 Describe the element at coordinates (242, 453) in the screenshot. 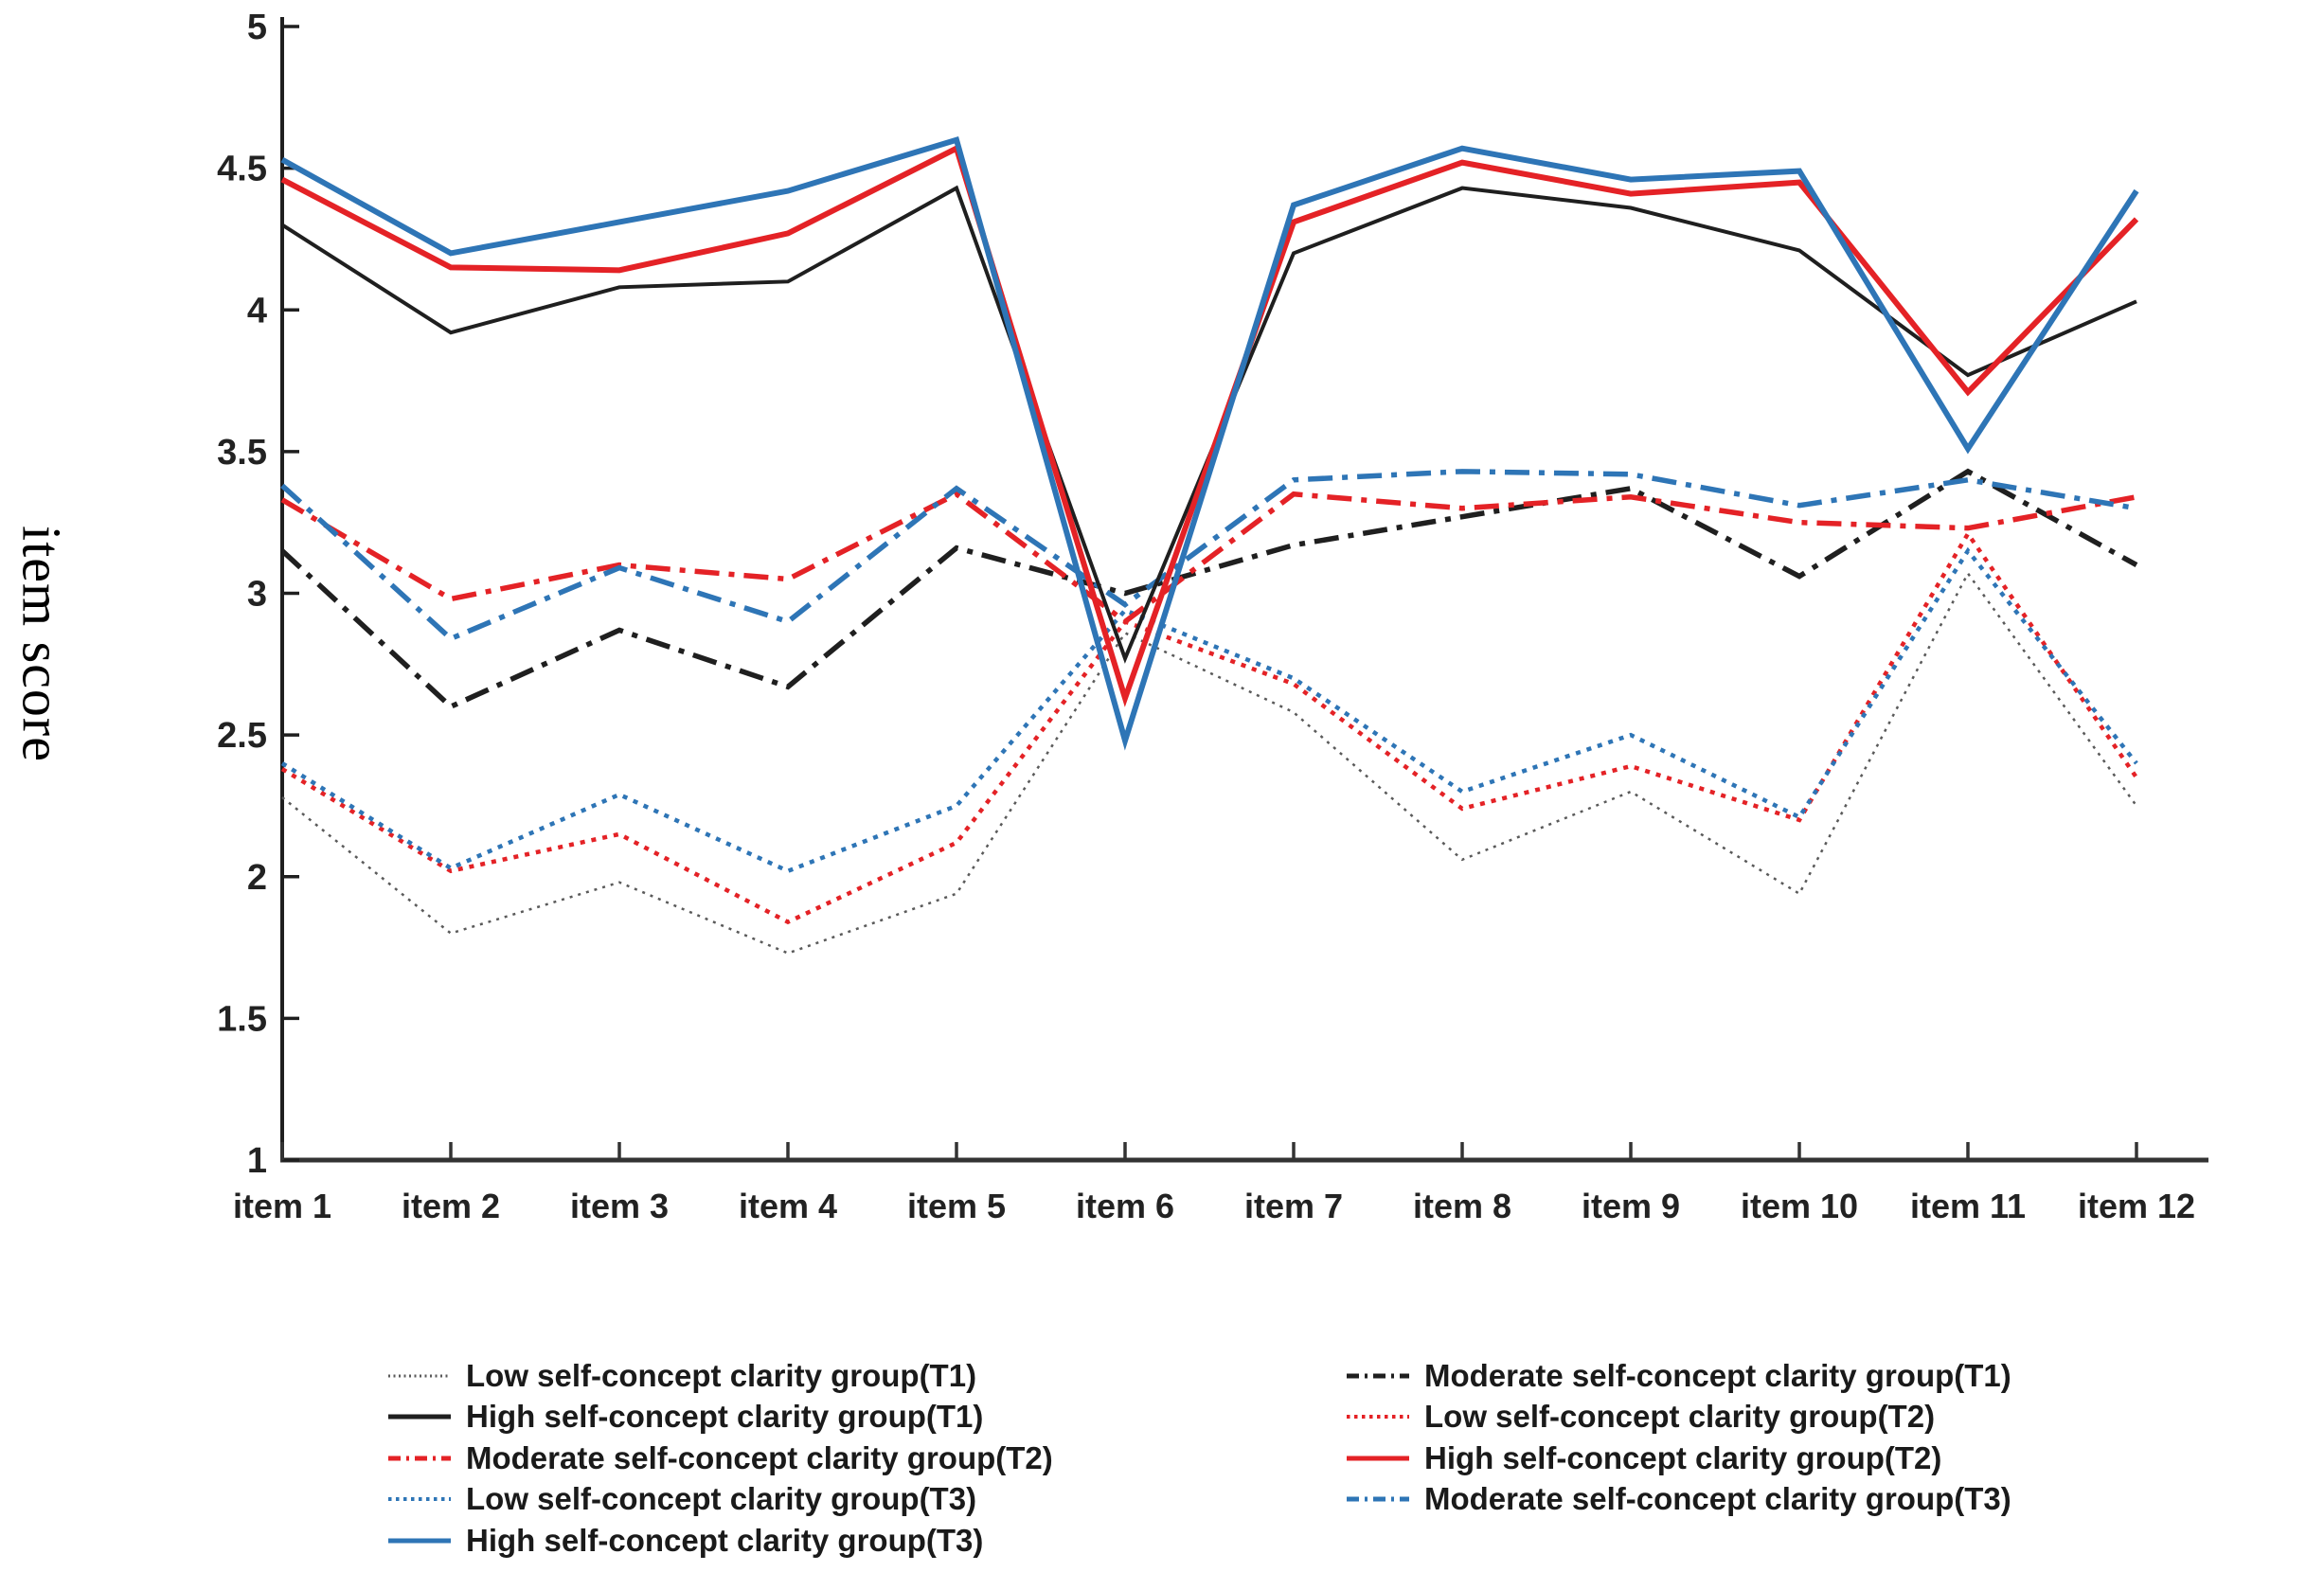

I see `y-tick-label: 3.5` at that location.